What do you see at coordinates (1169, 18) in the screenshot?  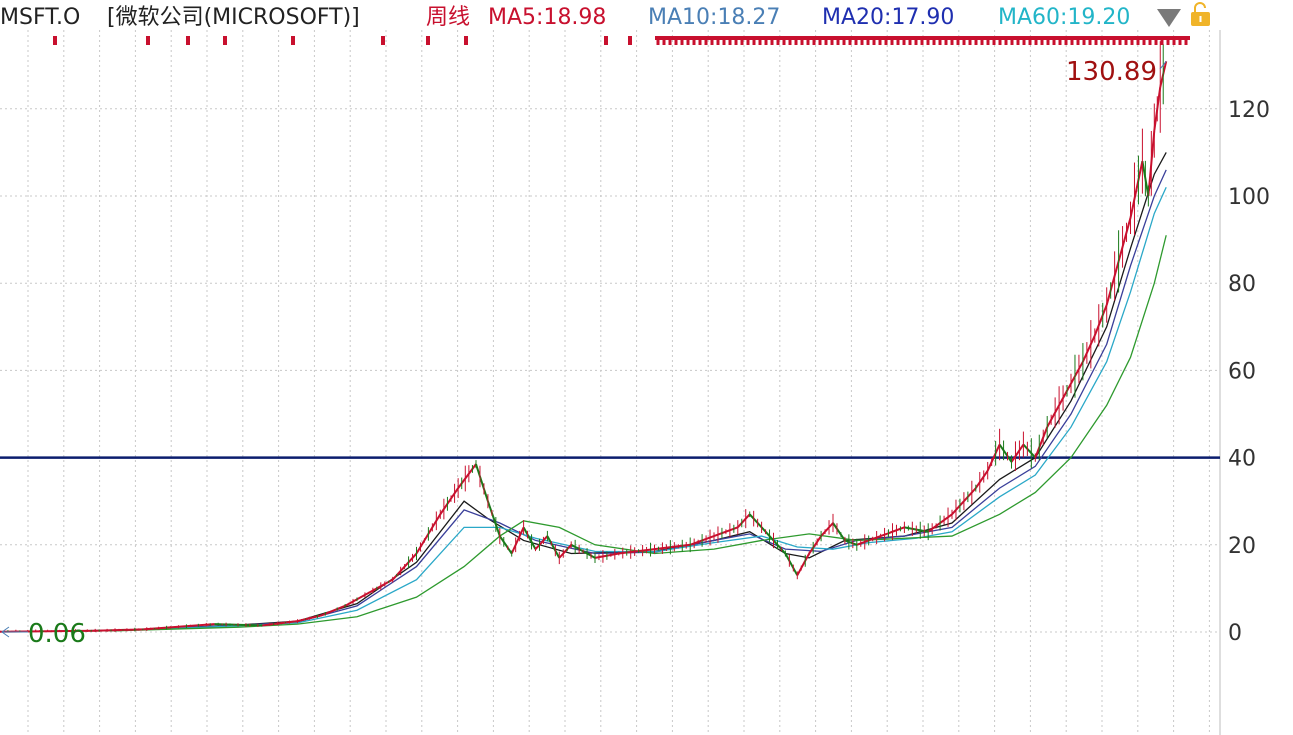 I see `triangle-down-icon` at bounding box center [1169, 18].